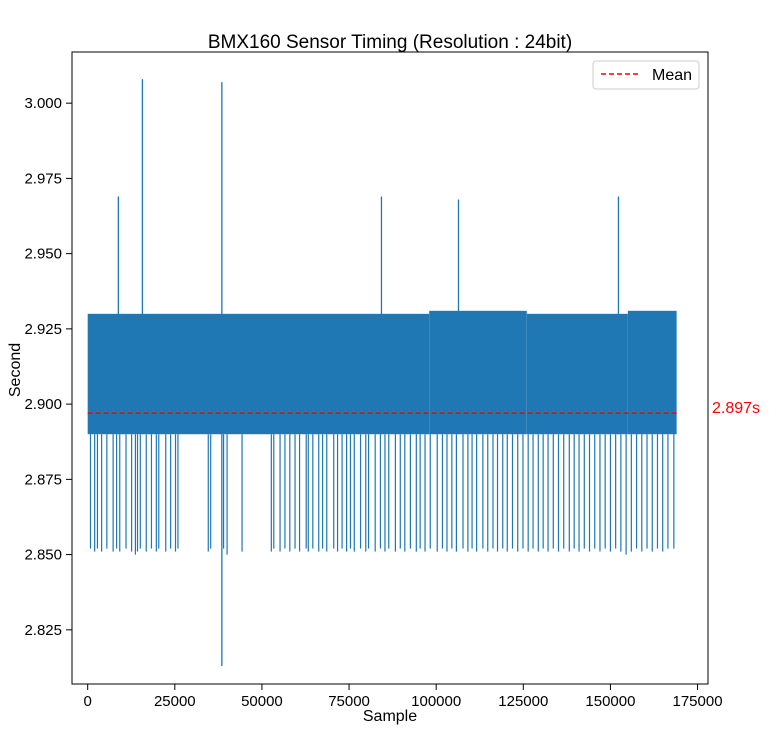  I want to click on x-tick-label: 100000, so click(436, 701).